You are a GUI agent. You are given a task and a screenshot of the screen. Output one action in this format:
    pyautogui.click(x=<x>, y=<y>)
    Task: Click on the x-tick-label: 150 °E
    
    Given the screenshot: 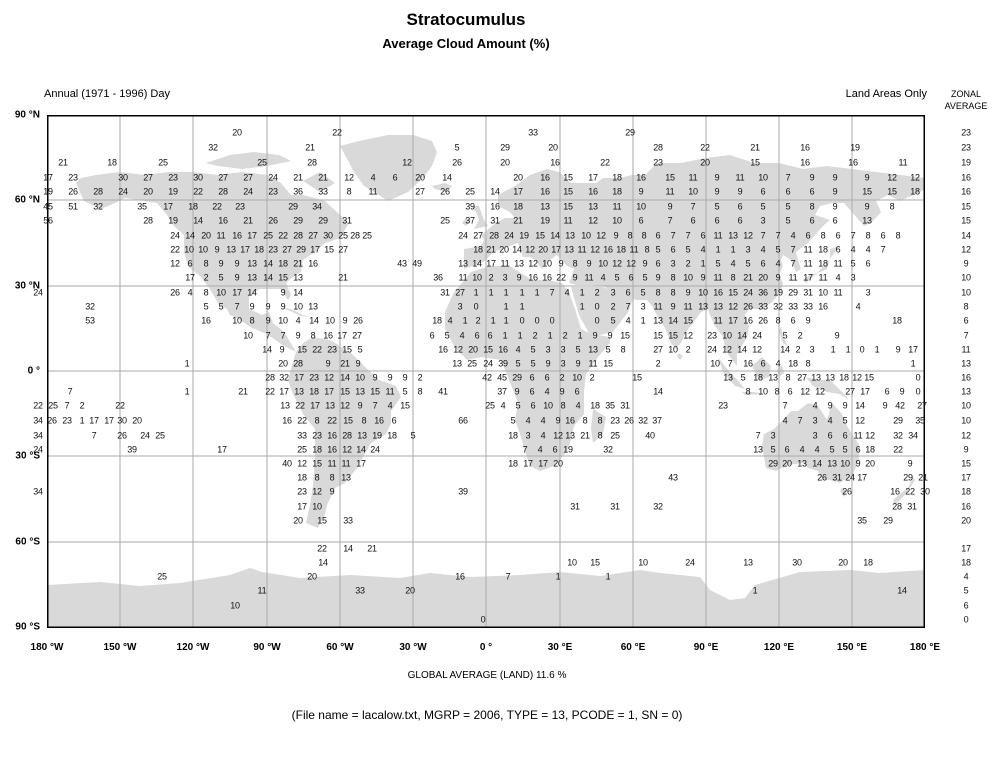 What is the action you would take?
    pyautogui.click(x=852, y=647)
    